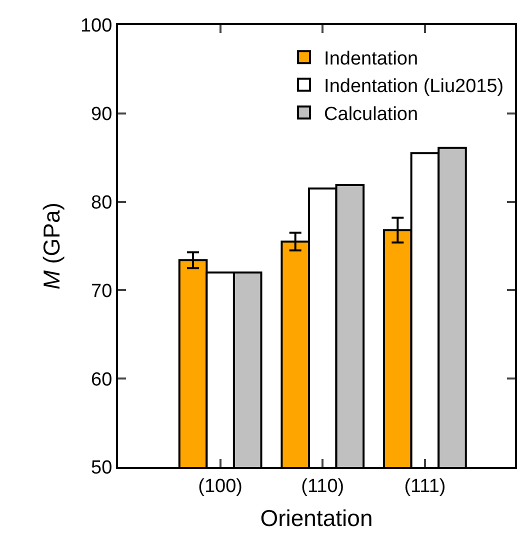  Describe the element at coordinates (425, 486) in the screenshot. I see `x-tick-label: (111)` at that location.